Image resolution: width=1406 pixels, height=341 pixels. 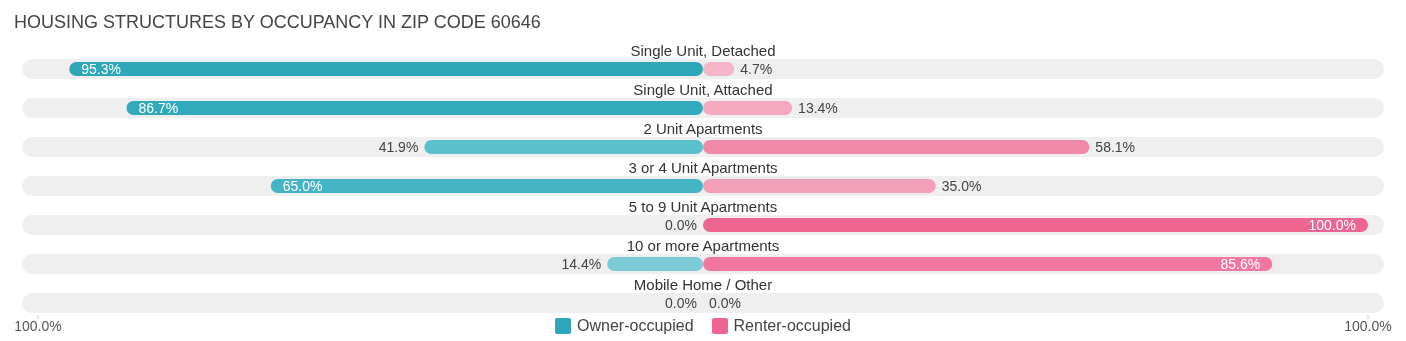 What do you see at coordinates (703, 50) in the screenshot?
I see `y-tick-label: Single Unit, Detached` at bounding box center [703, 50].